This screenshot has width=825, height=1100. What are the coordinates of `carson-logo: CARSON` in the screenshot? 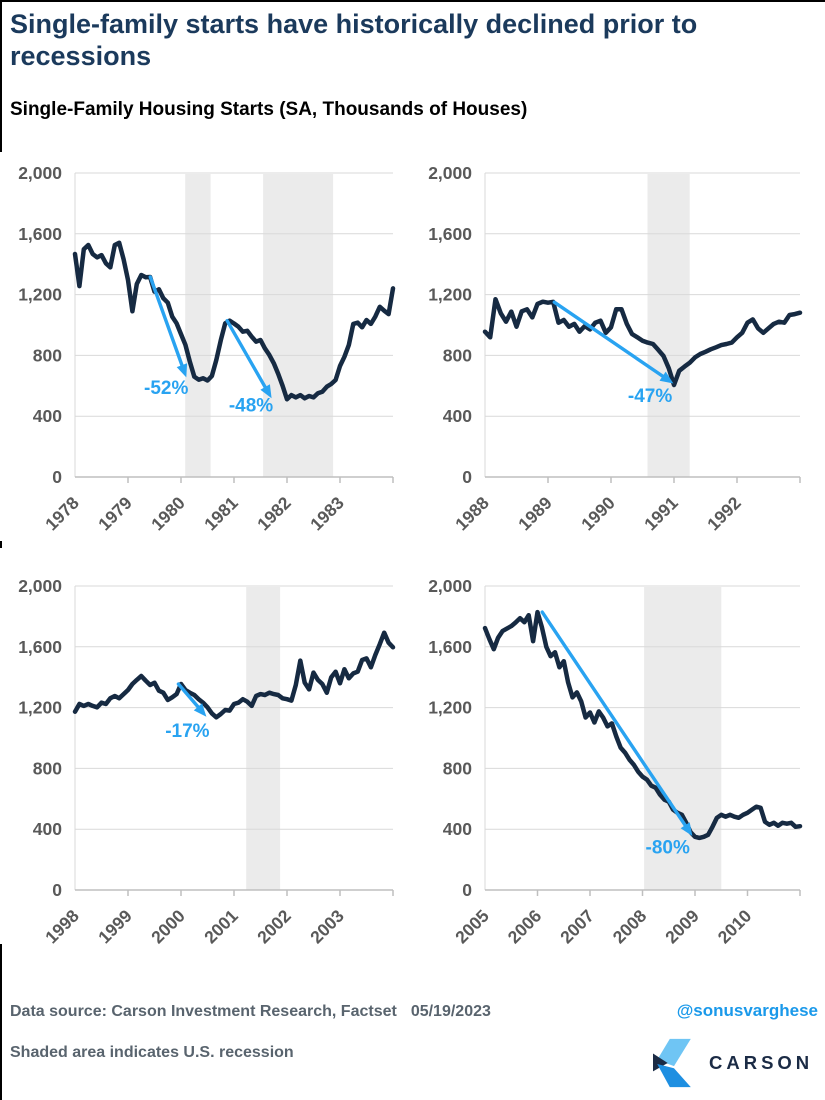 It's located at (733, 1063).